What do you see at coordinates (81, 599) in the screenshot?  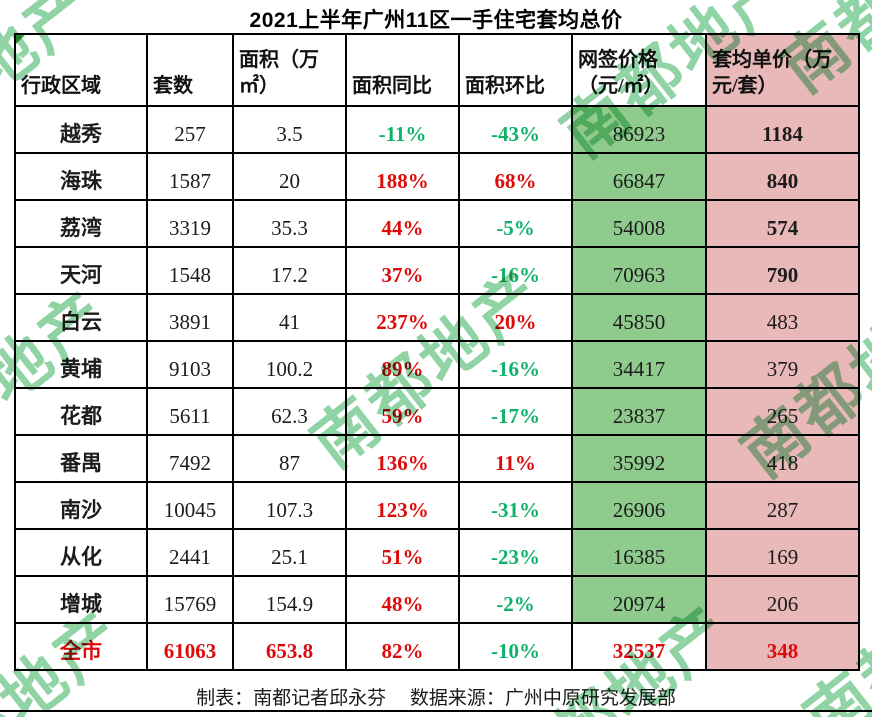 I see `district-name: 增城` at bounding box center [81, 599].